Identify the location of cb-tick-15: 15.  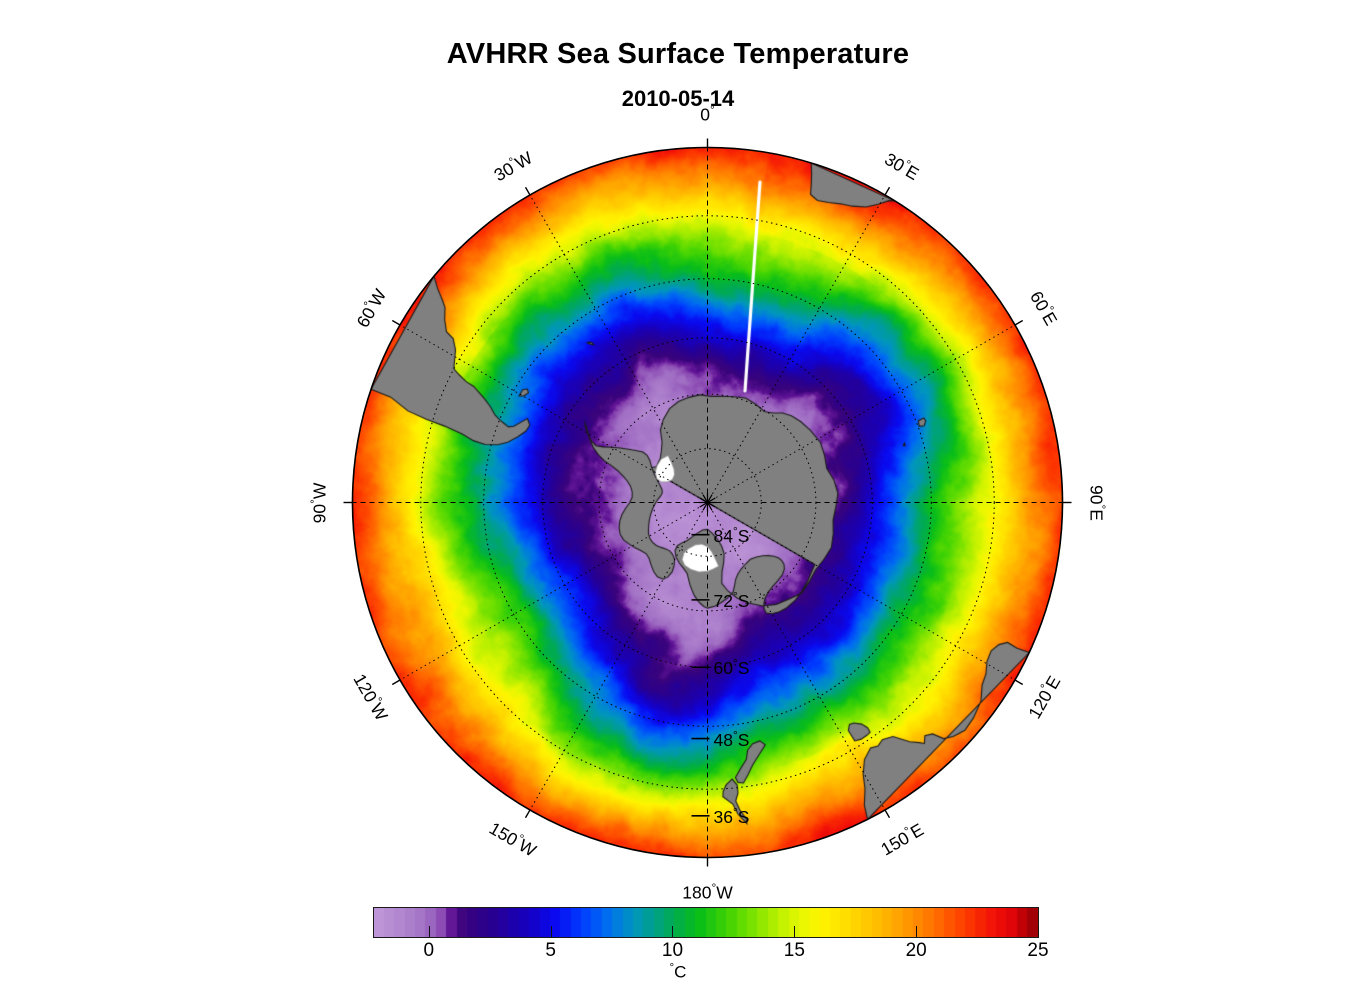
(794, 950).